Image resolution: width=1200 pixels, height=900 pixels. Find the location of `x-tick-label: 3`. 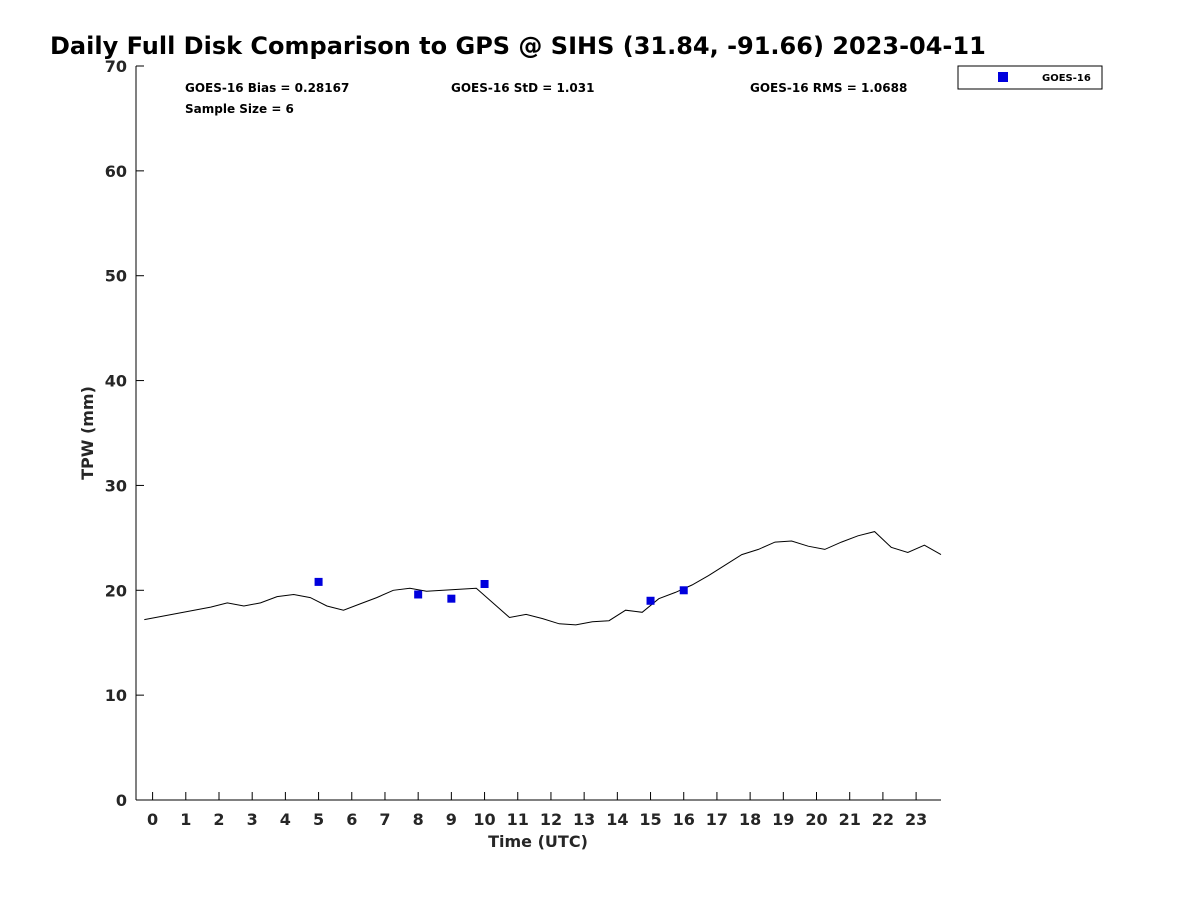

x-tick-label: 3 is located at coordinates (252, 819).